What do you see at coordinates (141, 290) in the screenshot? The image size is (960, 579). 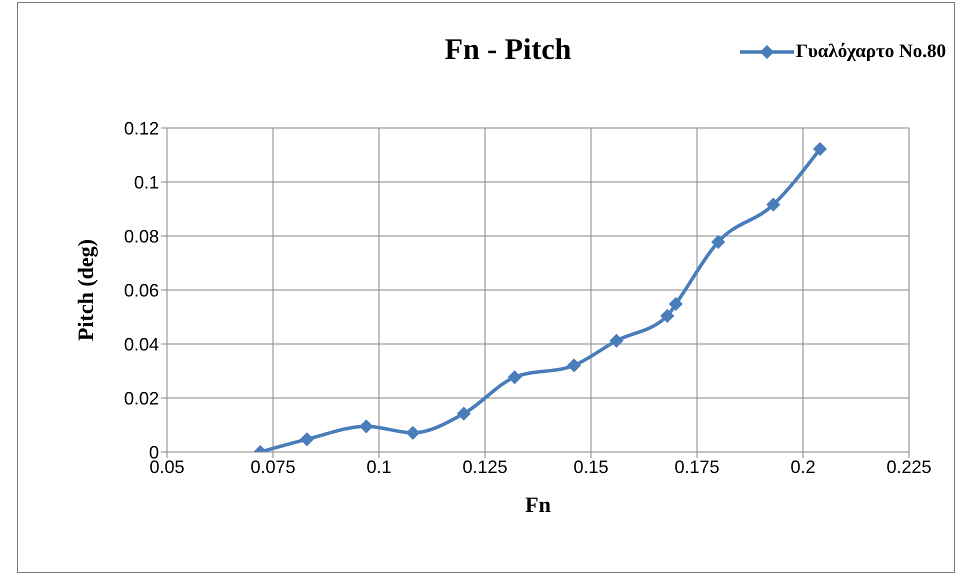 I see `y-tick-label: 0.06` at bounding box center [141, 290].